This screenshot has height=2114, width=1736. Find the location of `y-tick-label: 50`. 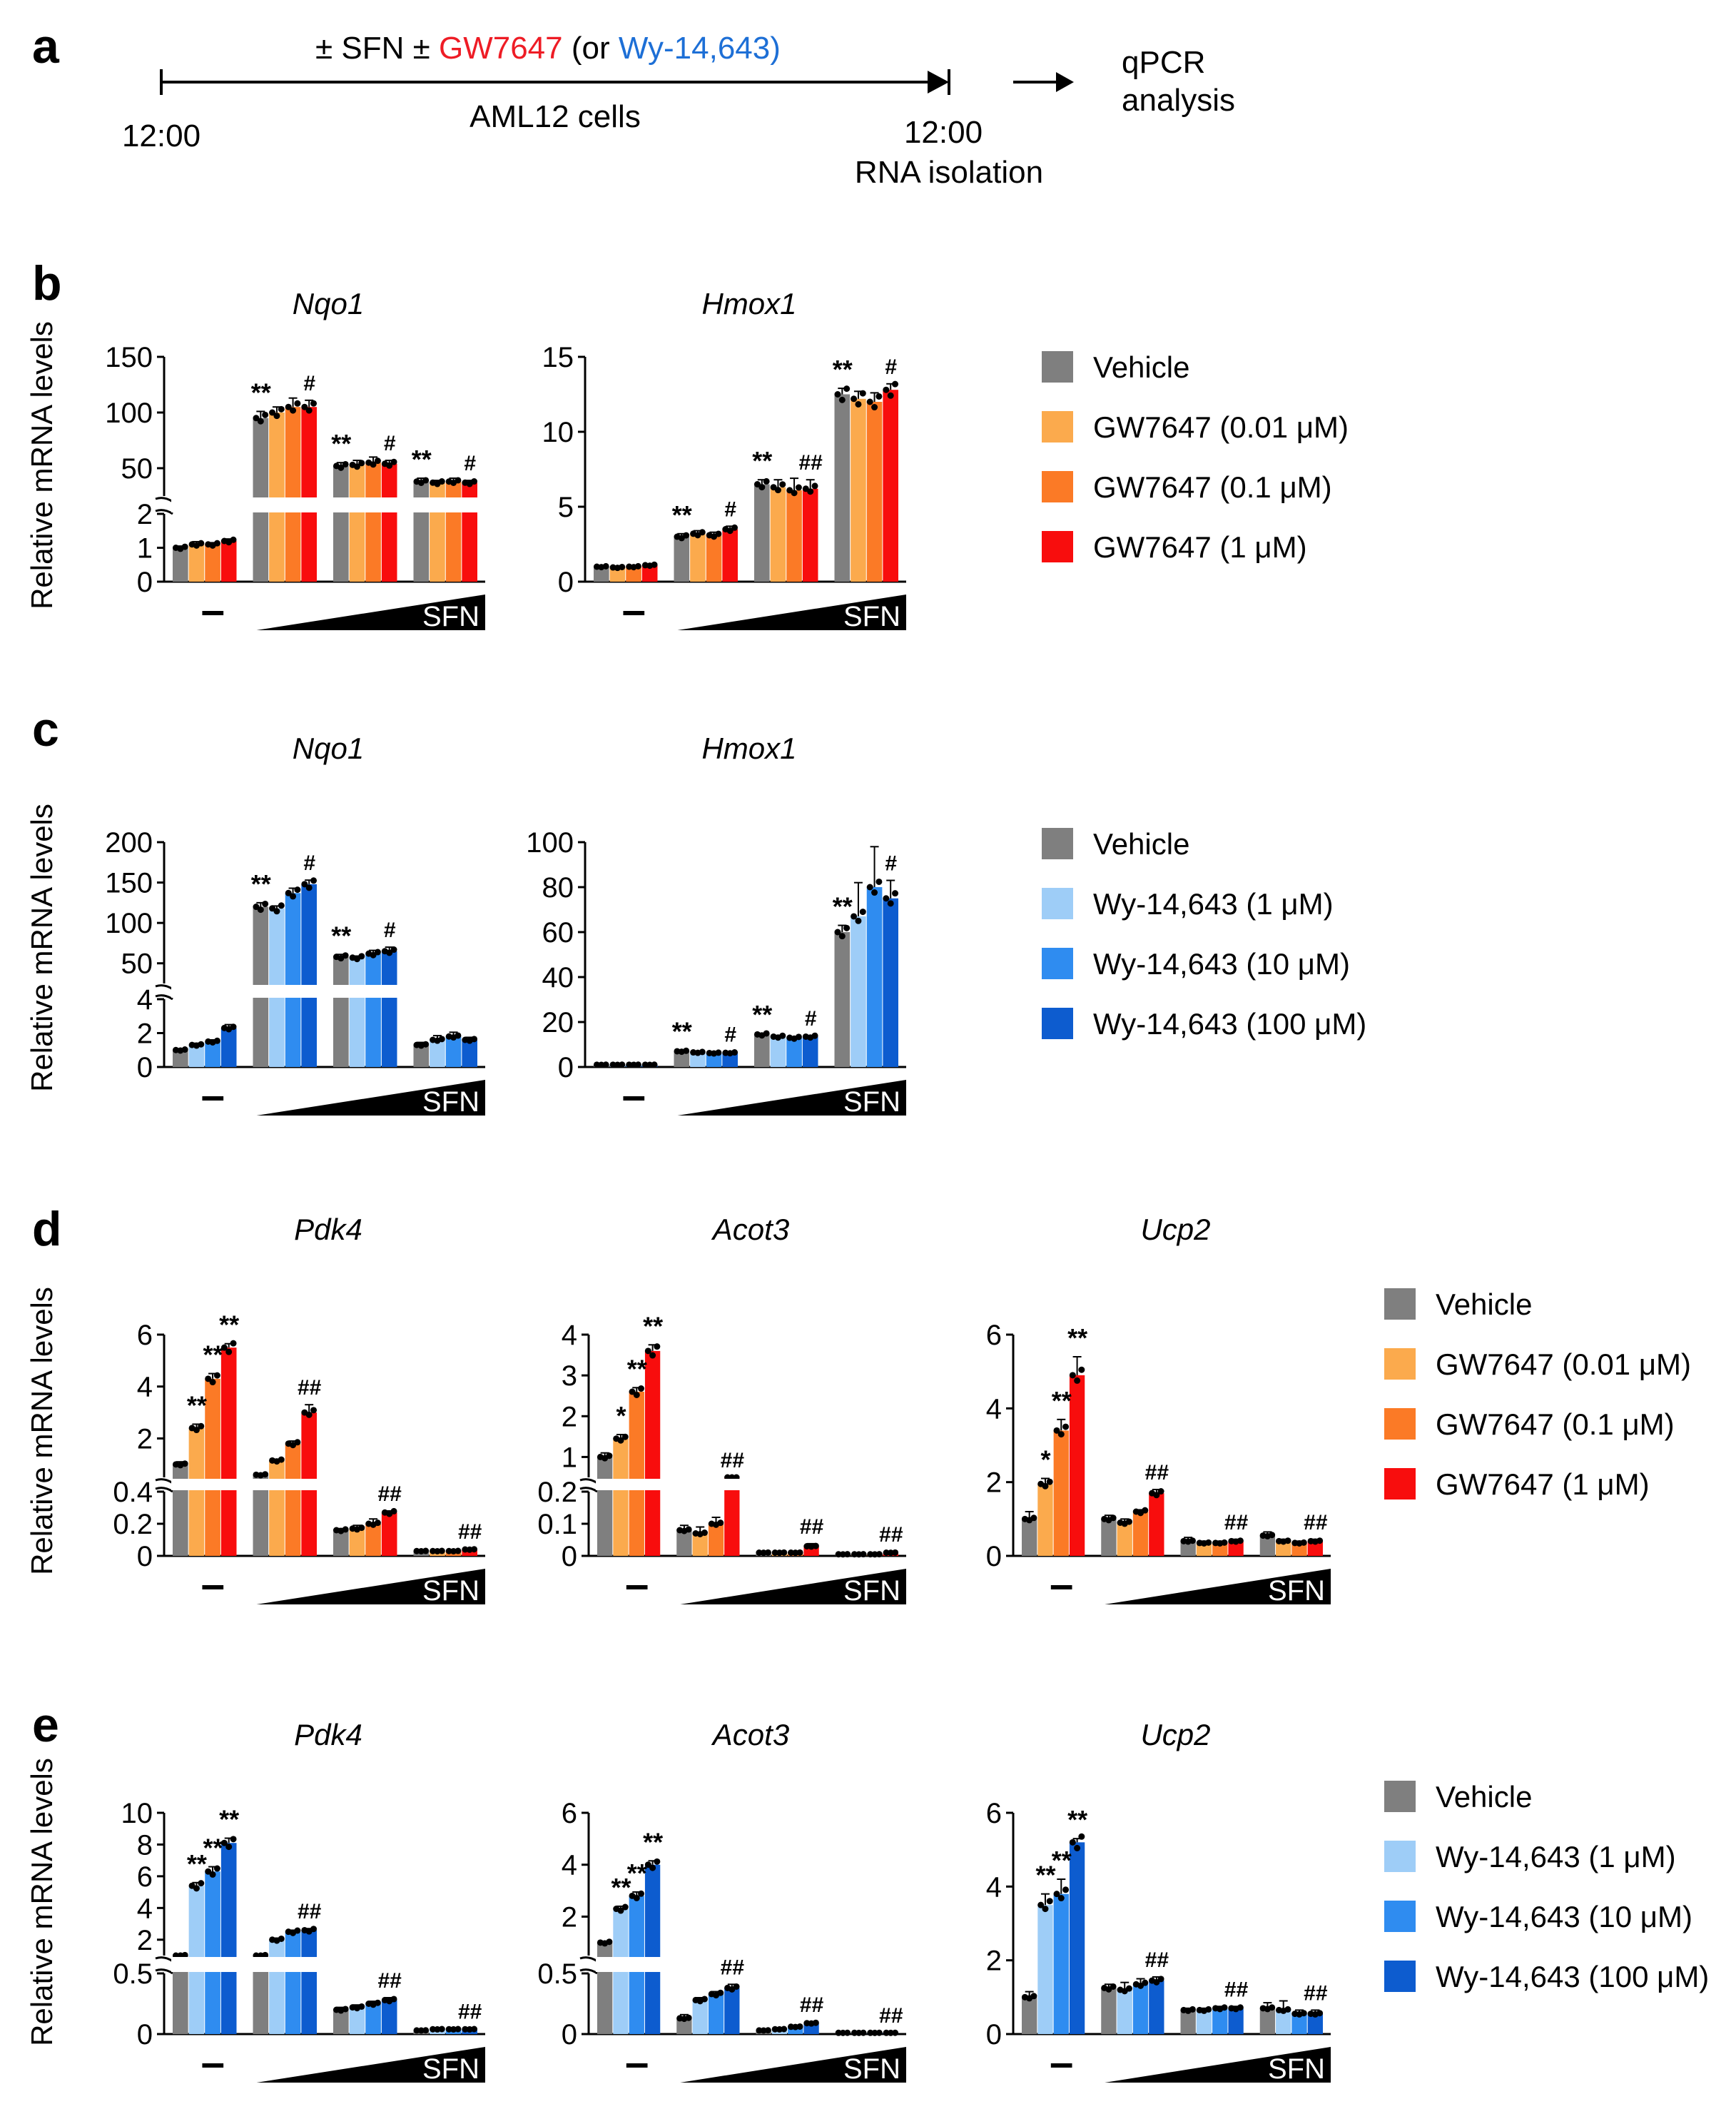

y-tick-label: 50 is located at coordinates (137, 964).